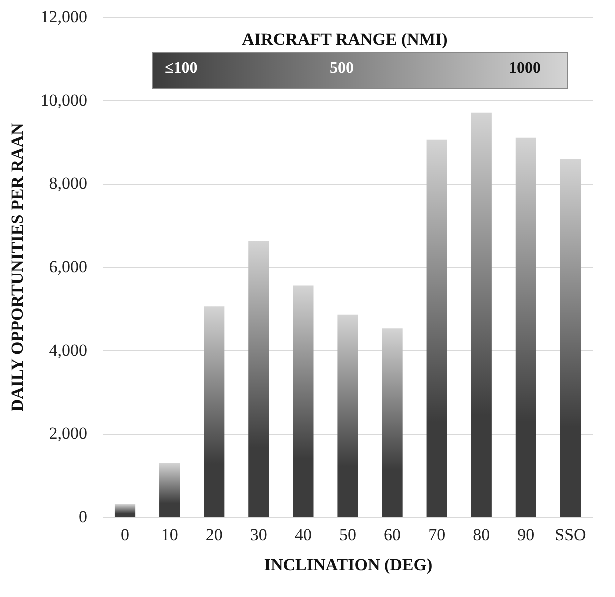 This screenshot has height=597, width=615. I want to click on x-tick-label: 30, so click(259, 535).